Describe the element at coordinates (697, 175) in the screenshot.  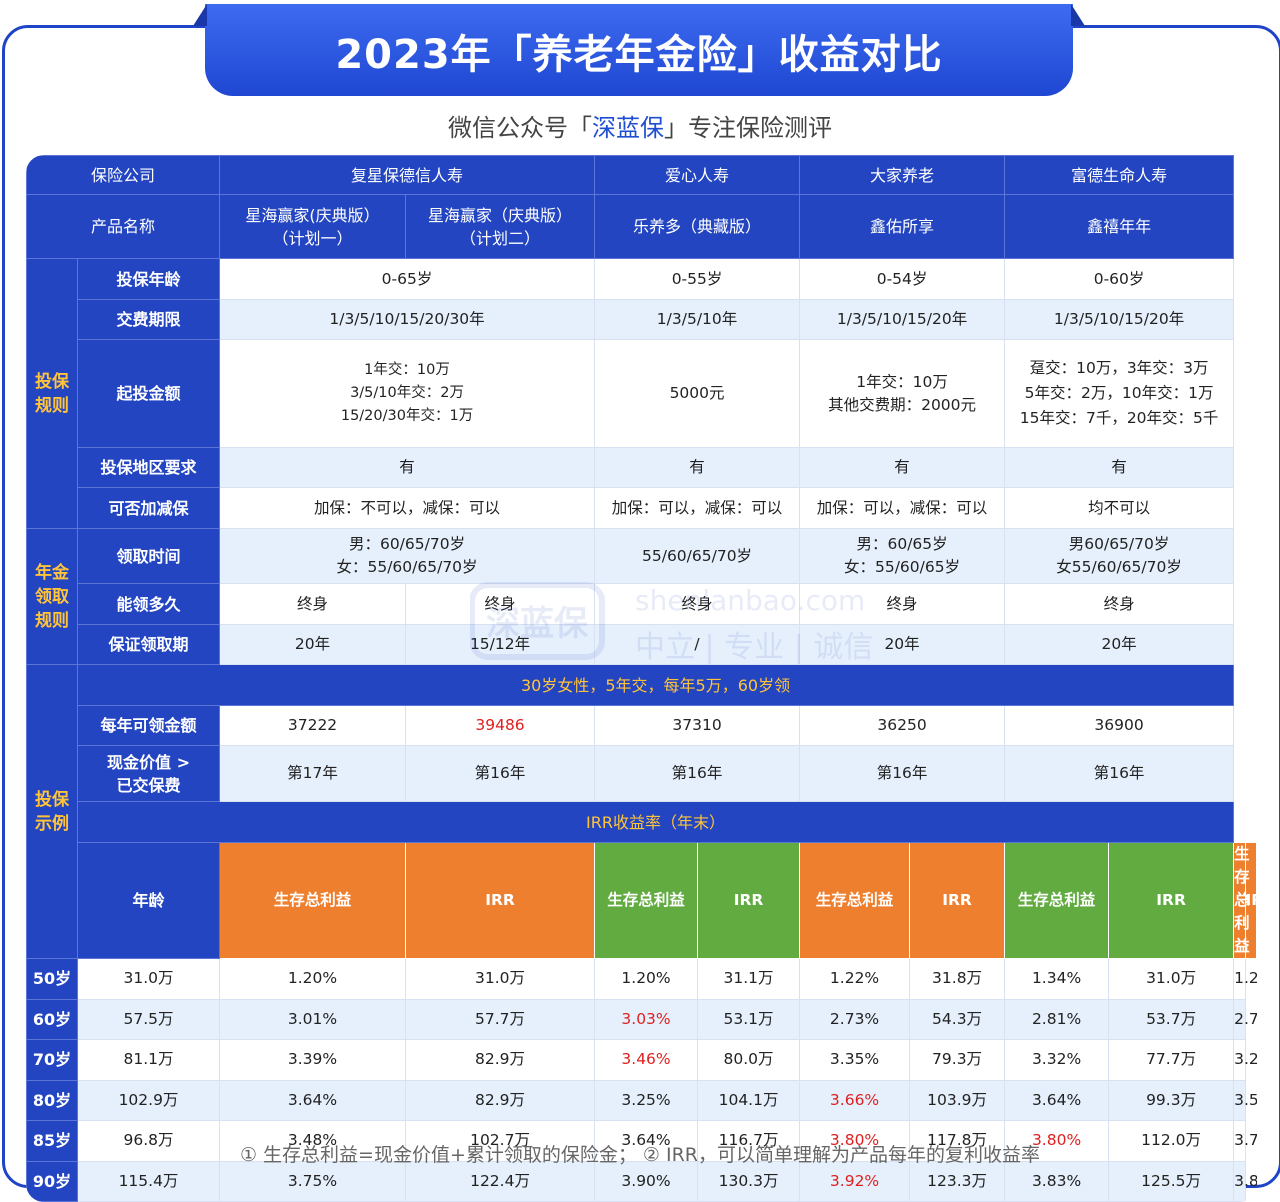
I see `company-2: 爱心人寿` at that location.